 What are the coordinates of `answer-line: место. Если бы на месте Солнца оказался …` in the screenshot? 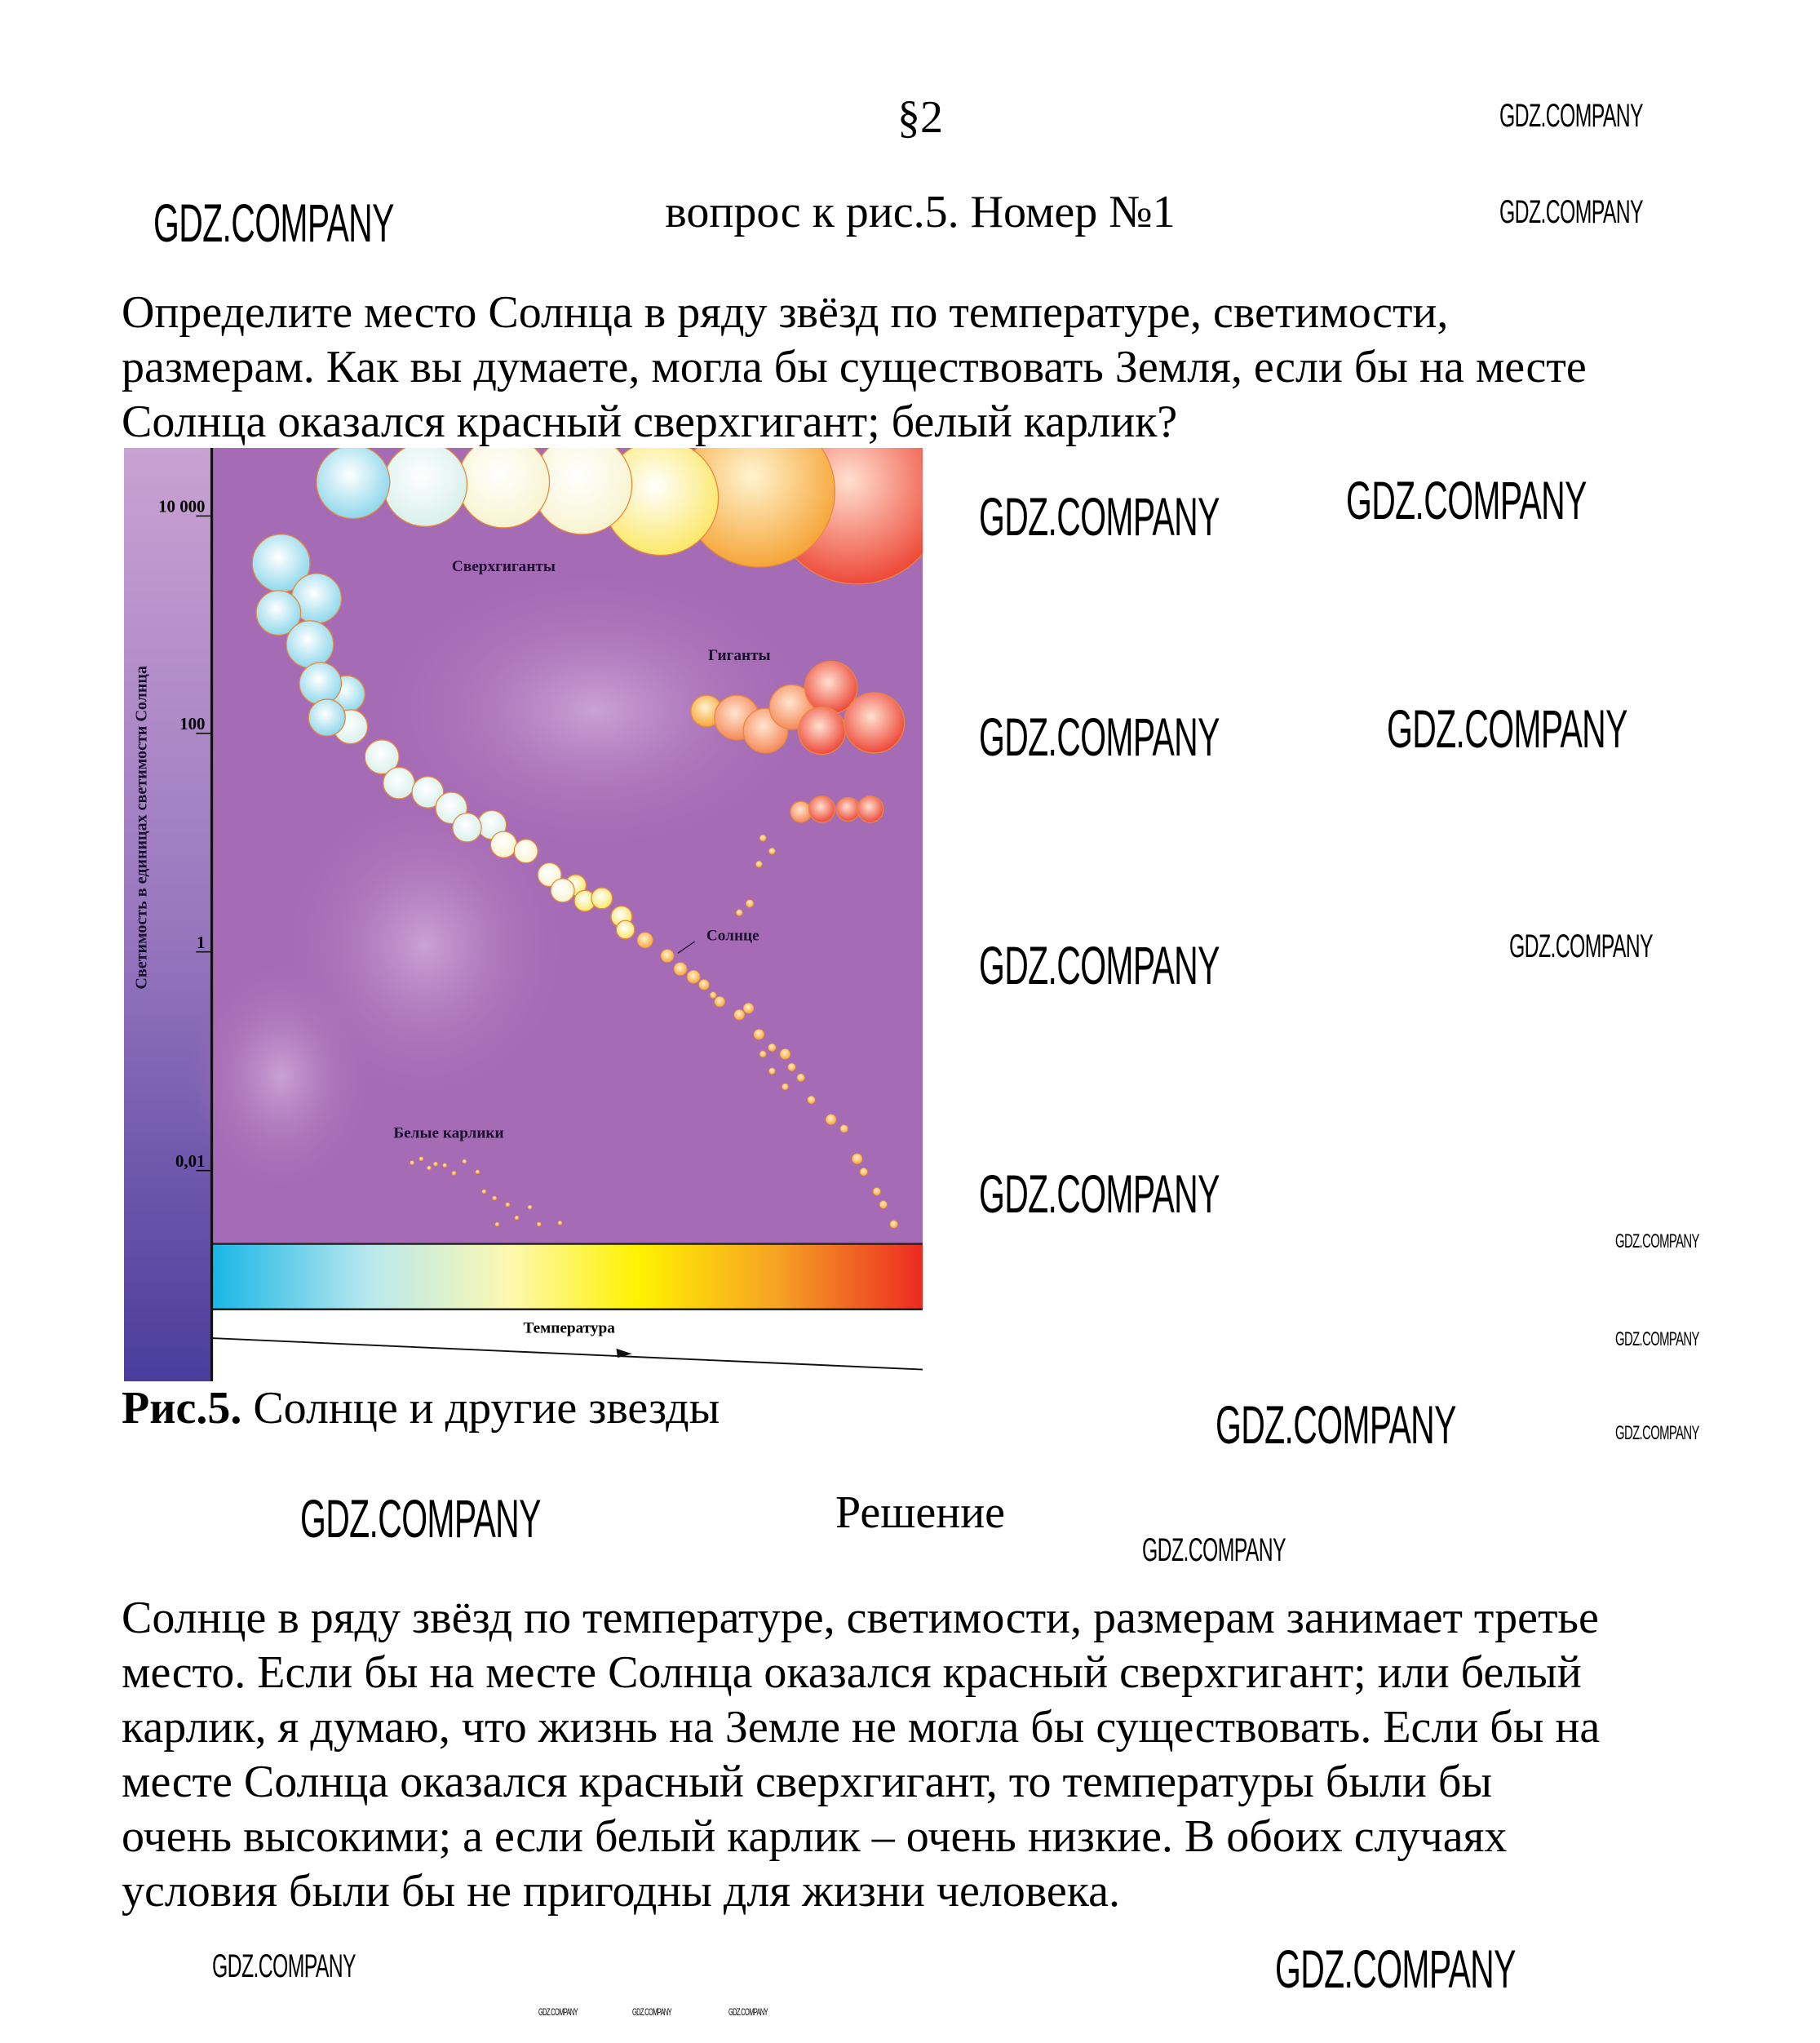 It's located at (852, 1672).